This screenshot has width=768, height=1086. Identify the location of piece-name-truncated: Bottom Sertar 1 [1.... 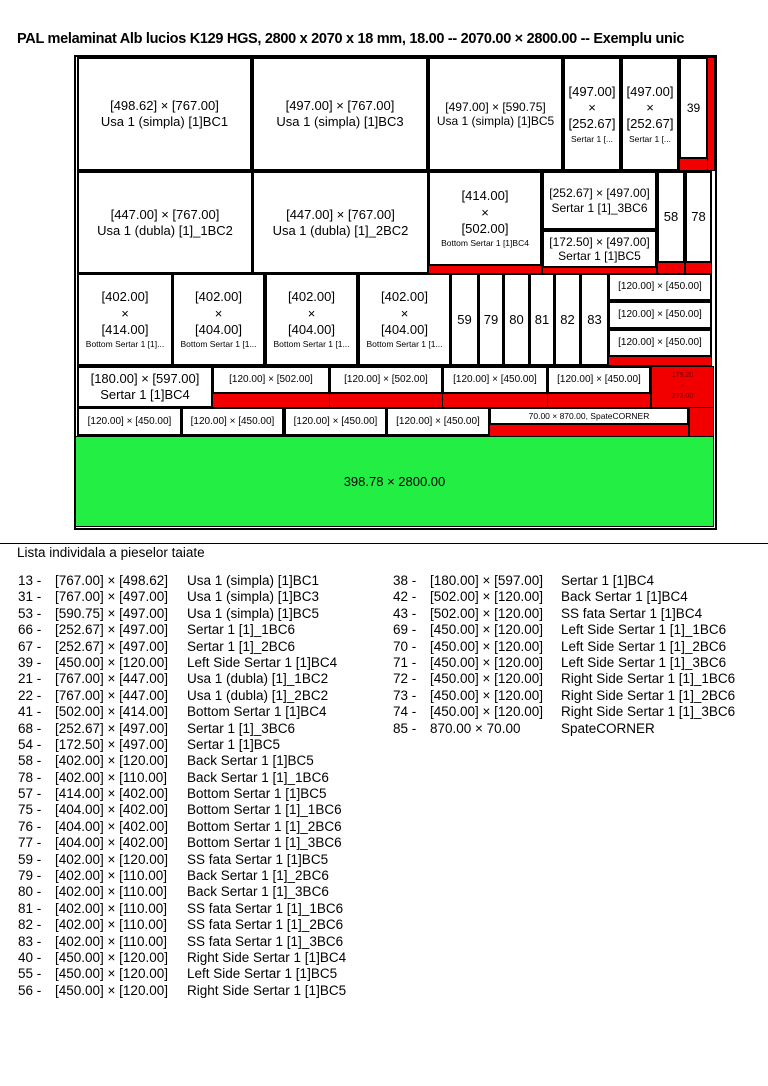
(404, 344).